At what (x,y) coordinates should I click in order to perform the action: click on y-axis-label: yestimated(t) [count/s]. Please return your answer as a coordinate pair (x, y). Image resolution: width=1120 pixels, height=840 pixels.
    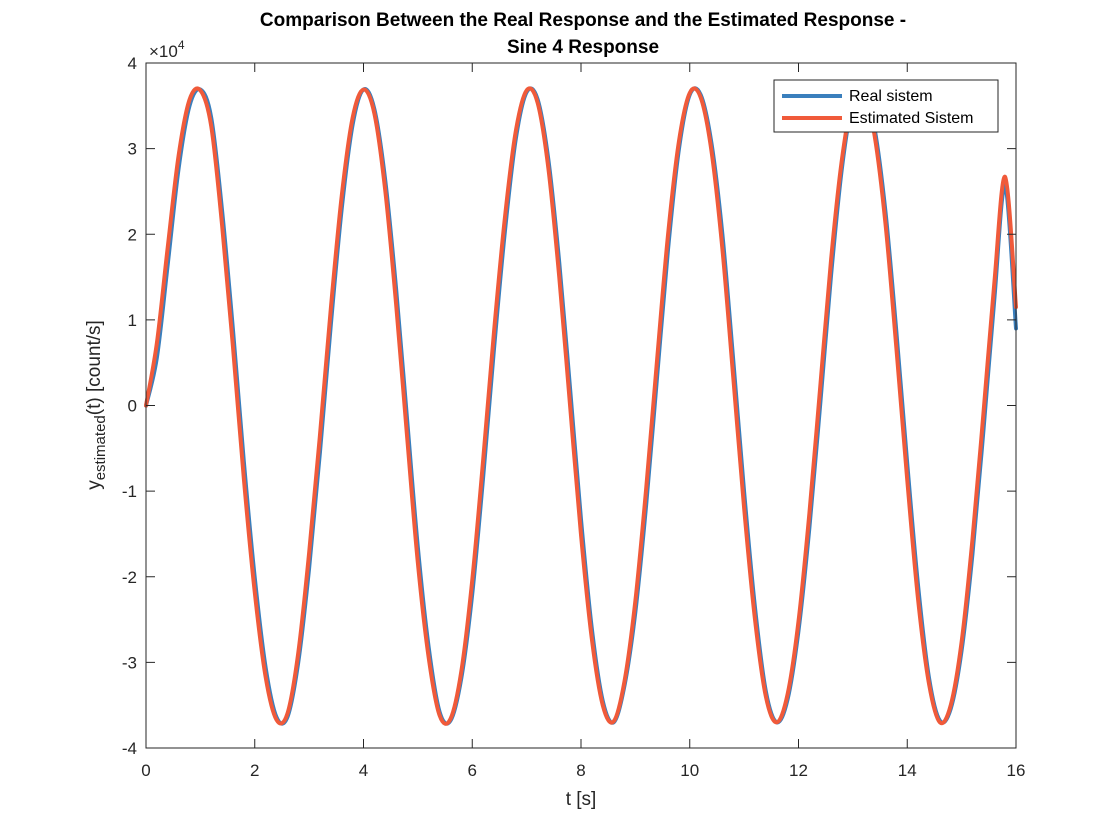
    Looking at the image, I should click on (96, 405).